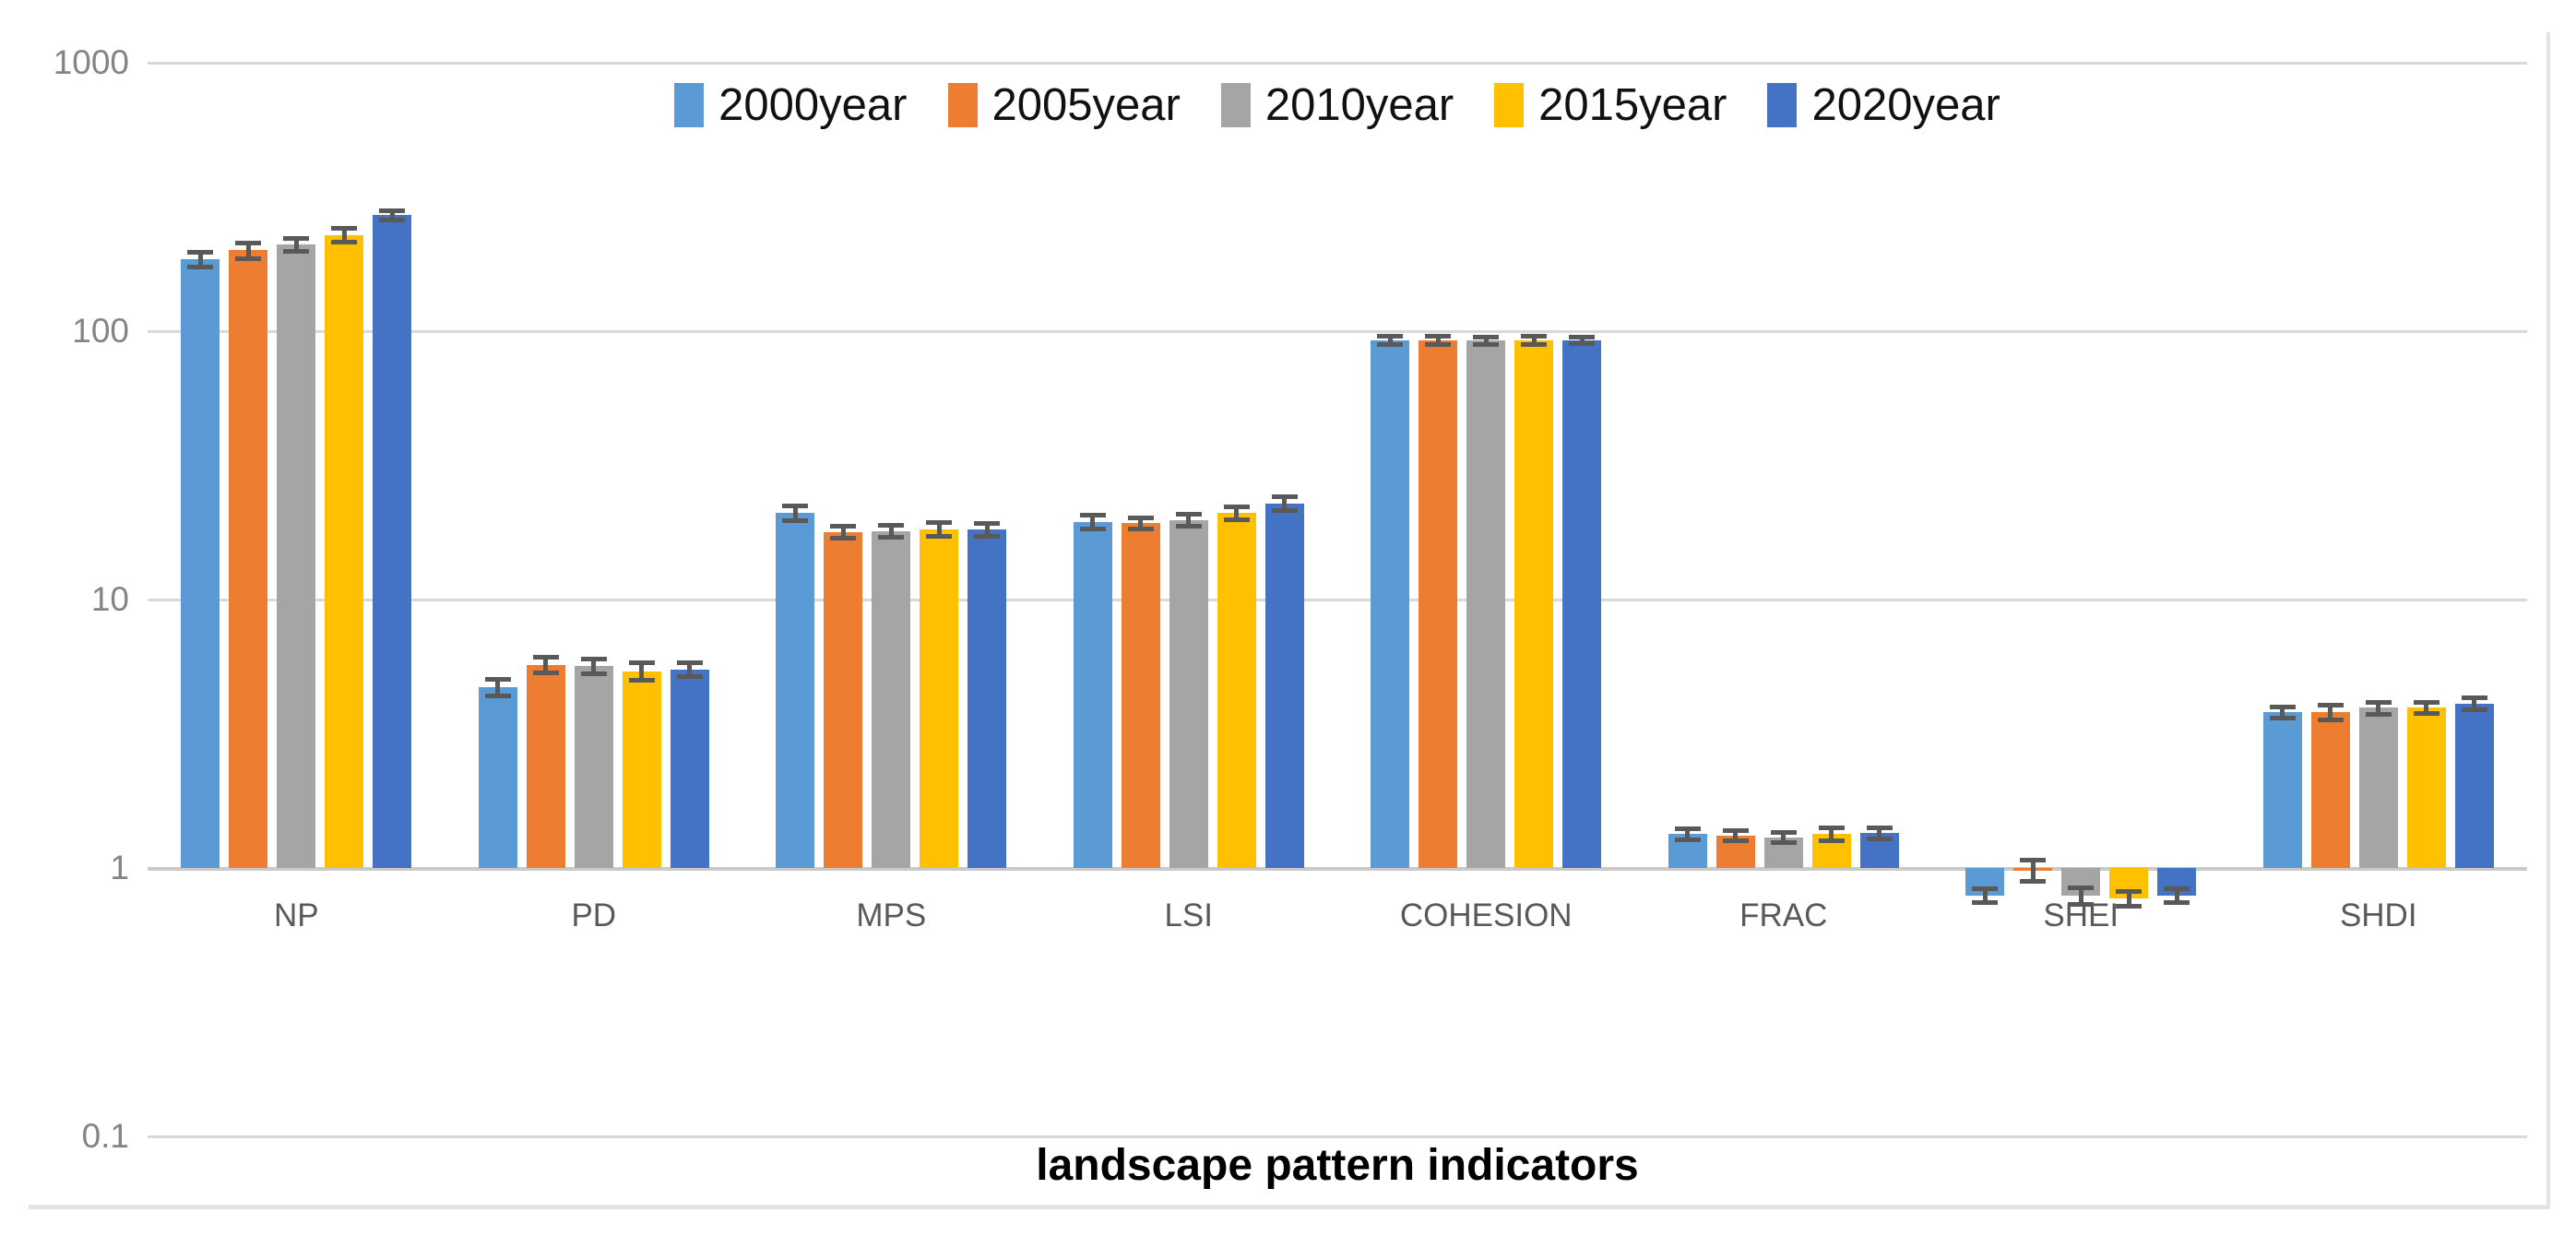 The height and width of the screenshot is (1236, 2576). What do you see at coordinates (1390, 344) in the screenshot?
I see `error-cap-bottom-COHESION-2000year` at bounding box center [1390, 344].